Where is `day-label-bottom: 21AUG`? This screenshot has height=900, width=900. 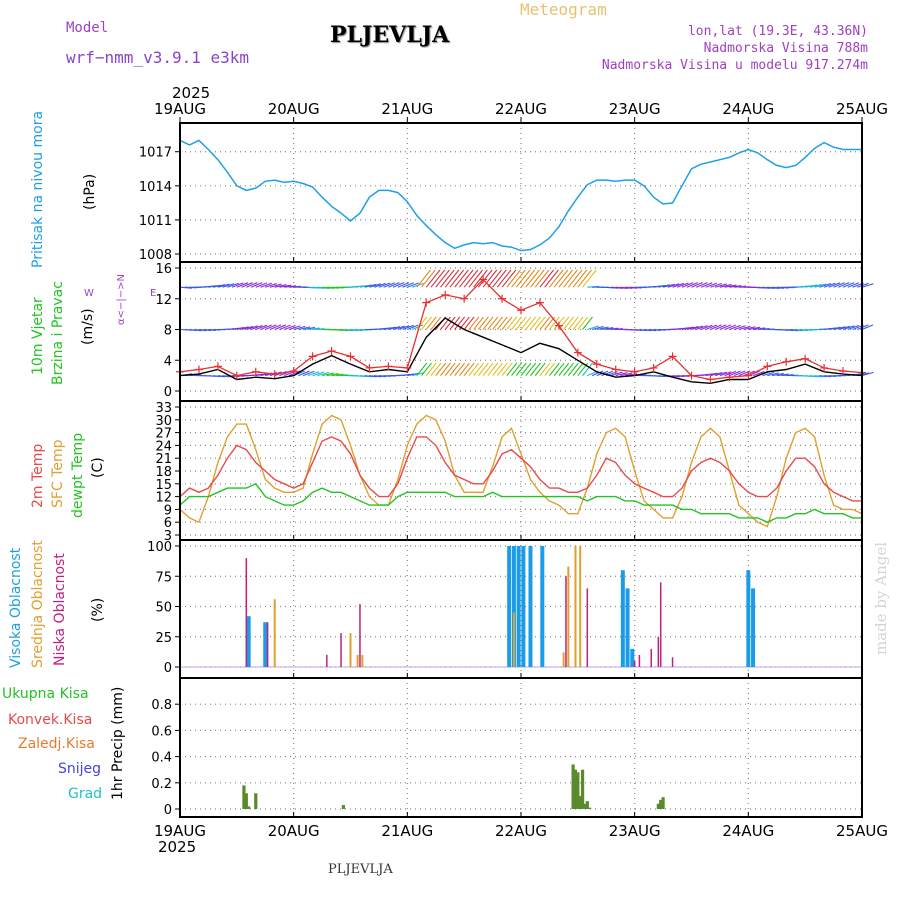 day-label-bottom: 21AUG is located at coordinates (407, 831).